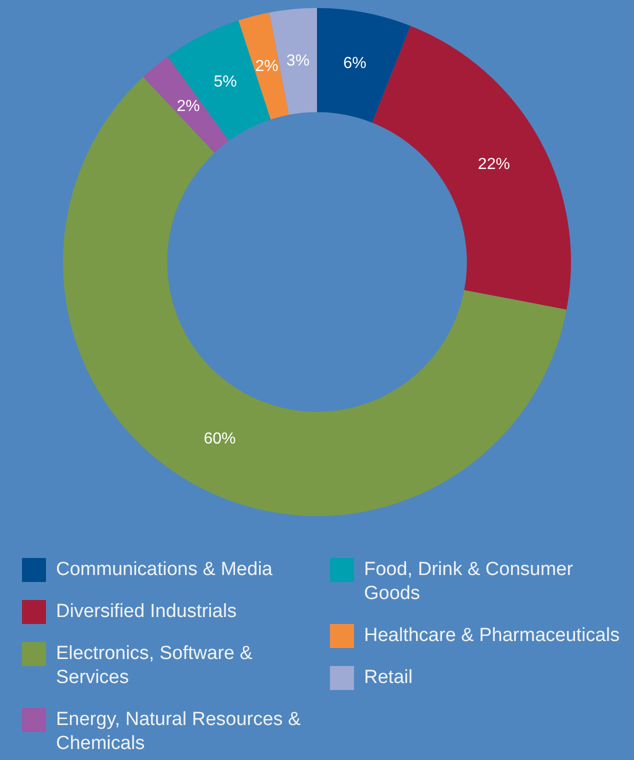 Image resolution: width=634 pixels, height=760 pixels. What do you see at coordinates (494, 165) in the screenshot?
I see `data-label: 22%` at bounding box center [494, 165].